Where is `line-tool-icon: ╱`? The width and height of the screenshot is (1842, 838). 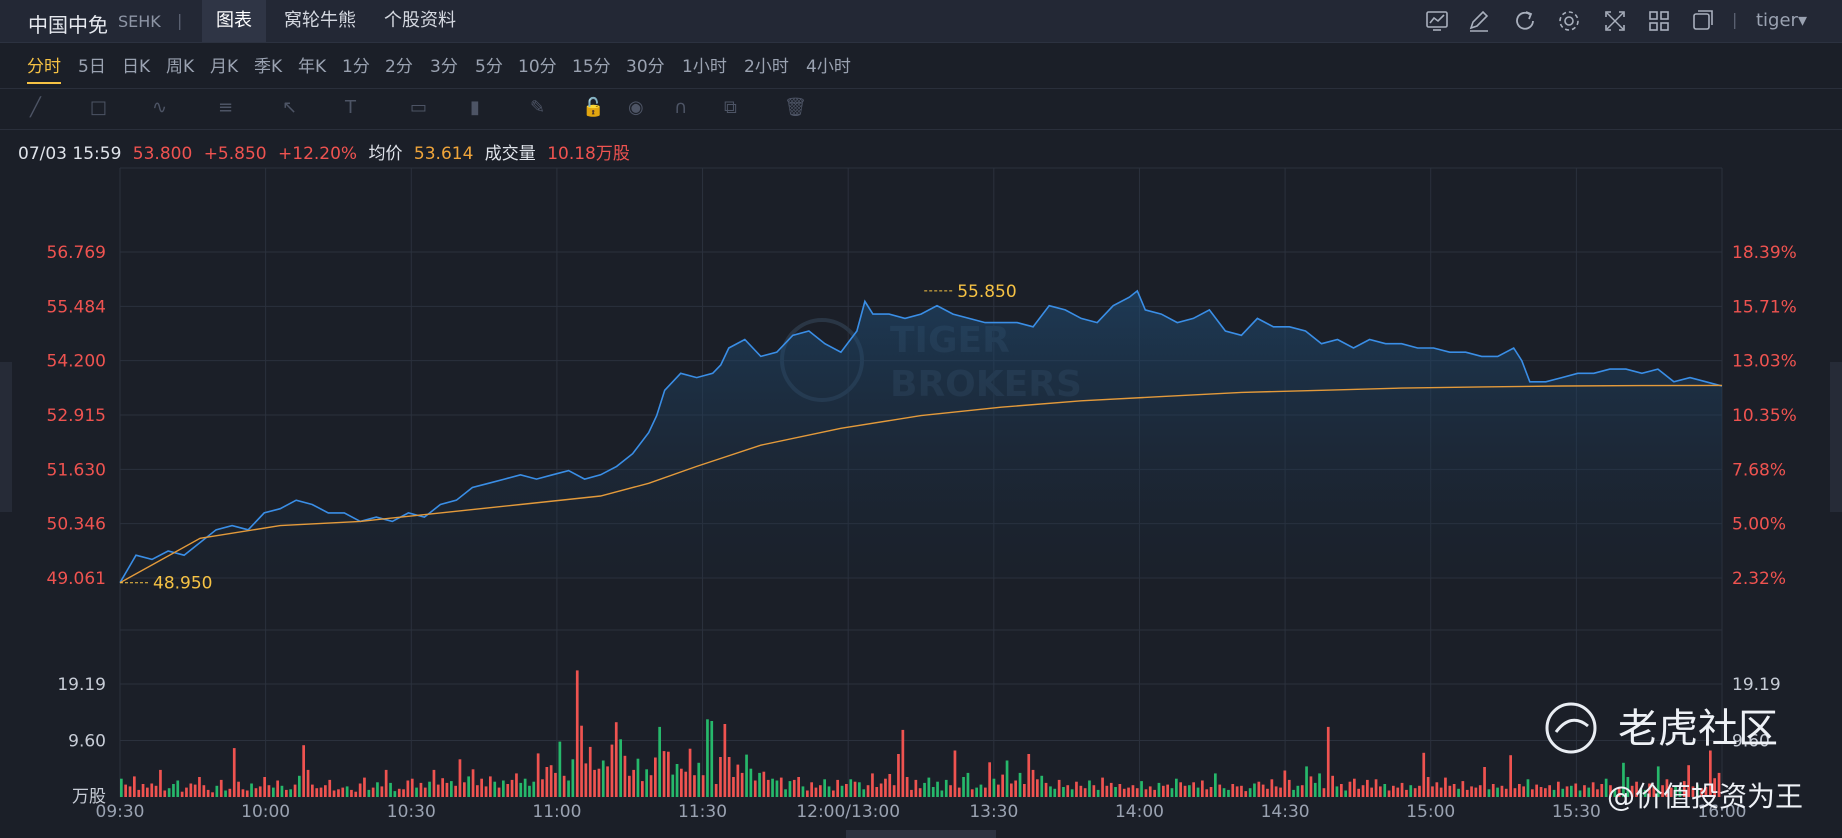
line-tool-icon: ╱ is located at coordinates (35, 107).